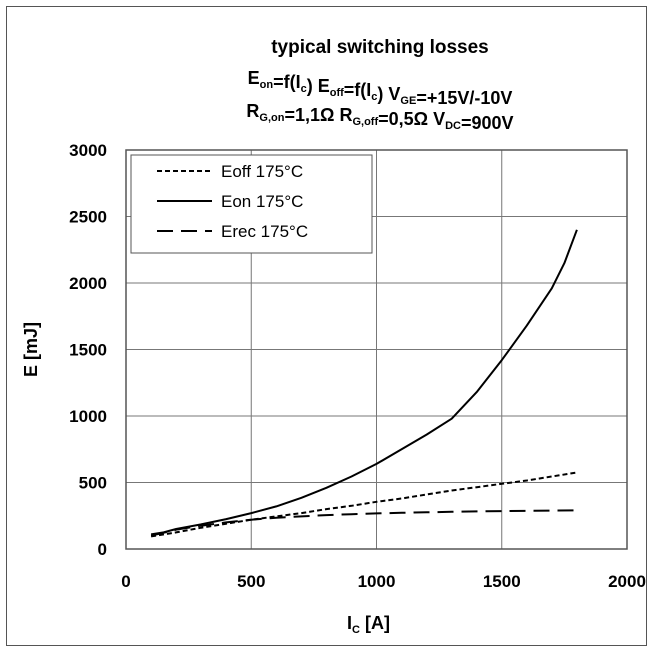 The width and height of the screenshot is (656, 651). What do you see at coordinates (88, 283) in the screenshot?
I see `y-tick-label: 2000` at bounding box center [88, 283].